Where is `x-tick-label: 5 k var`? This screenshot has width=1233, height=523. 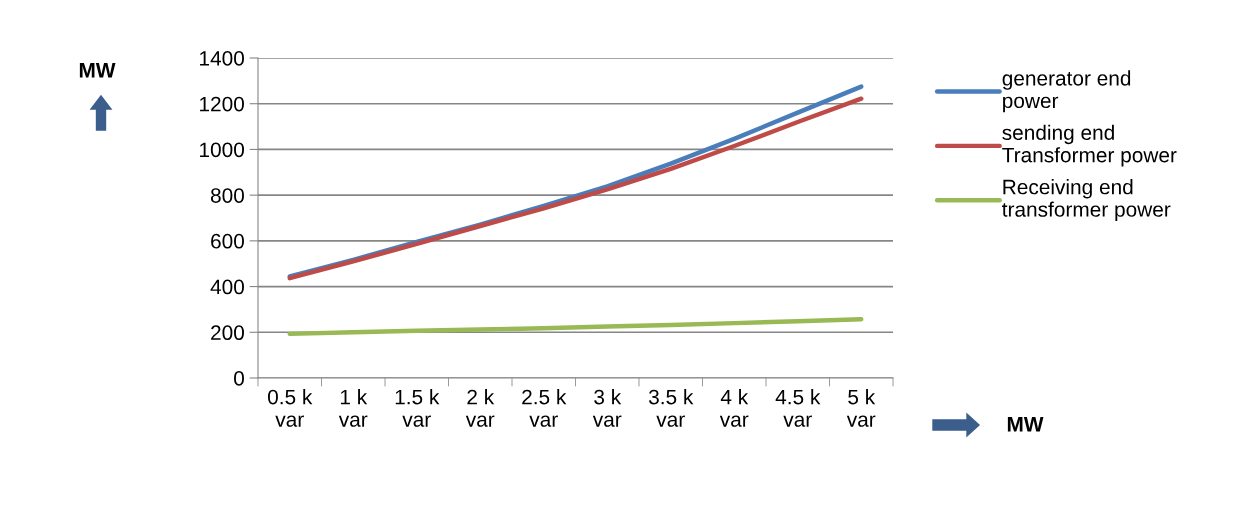
x-tick-label: 5 k var is located at coordinates (861, 408).